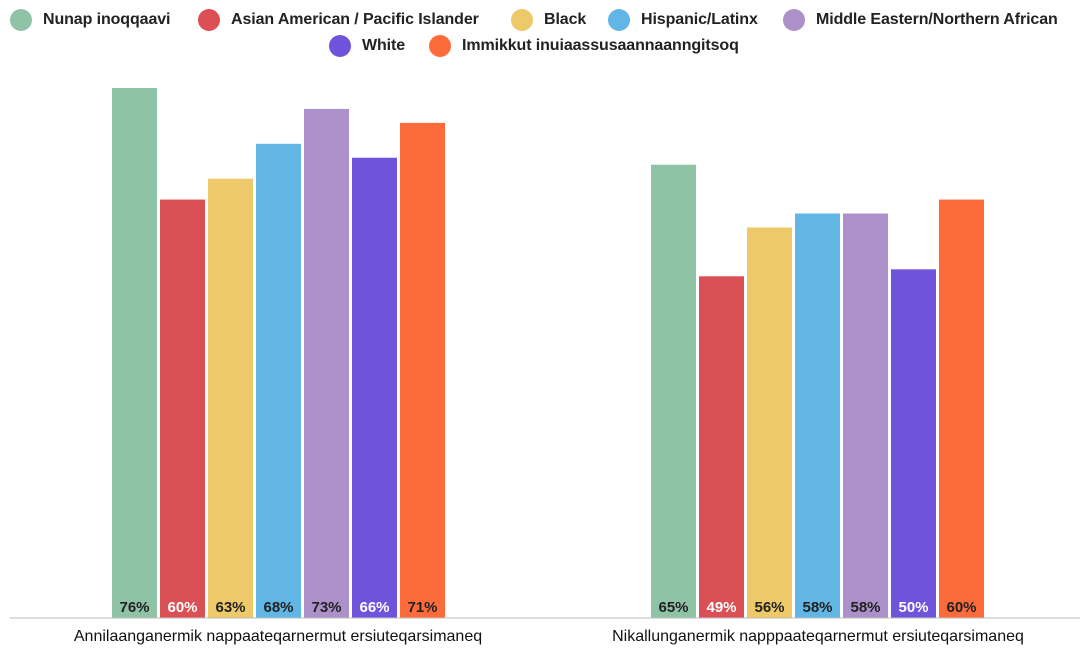 The width and height of the screenshot is (1080, 648). Describe the element at coordinates (600, 45) in the screenshot. I see `legend-label: Immikkut inuiaassusaannaanngitsoq` at that location.